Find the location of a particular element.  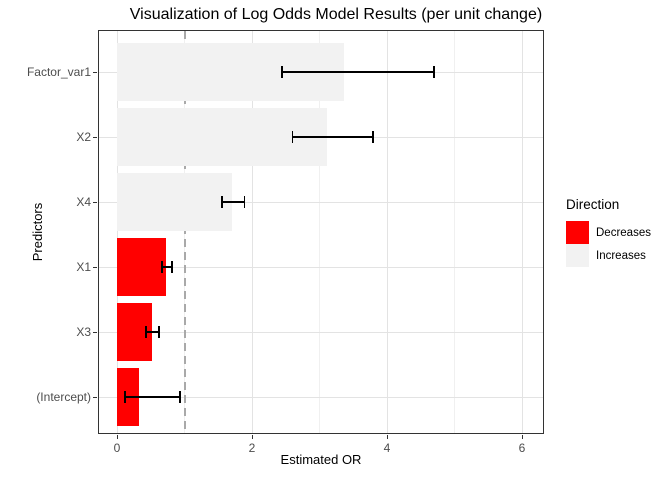

errorbar-cap-low-X1 is located at coordinates (162, 267).